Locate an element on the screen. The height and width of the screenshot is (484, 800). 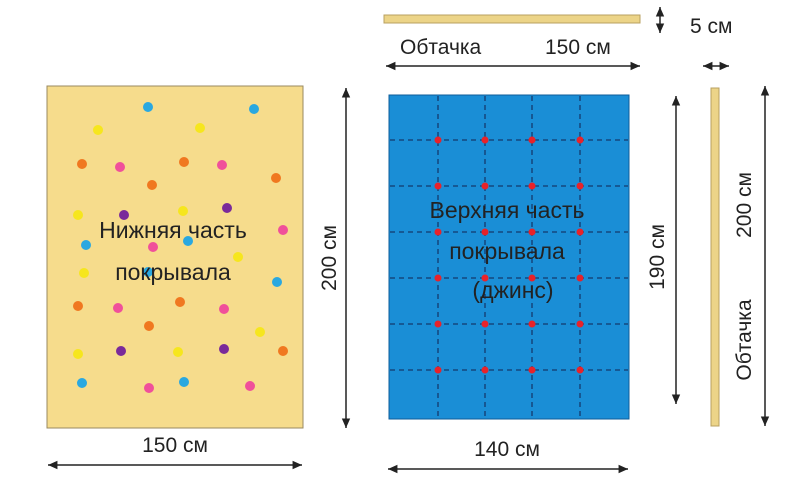
binding-side-label: Обтачка is located at coordinates (744, 340).